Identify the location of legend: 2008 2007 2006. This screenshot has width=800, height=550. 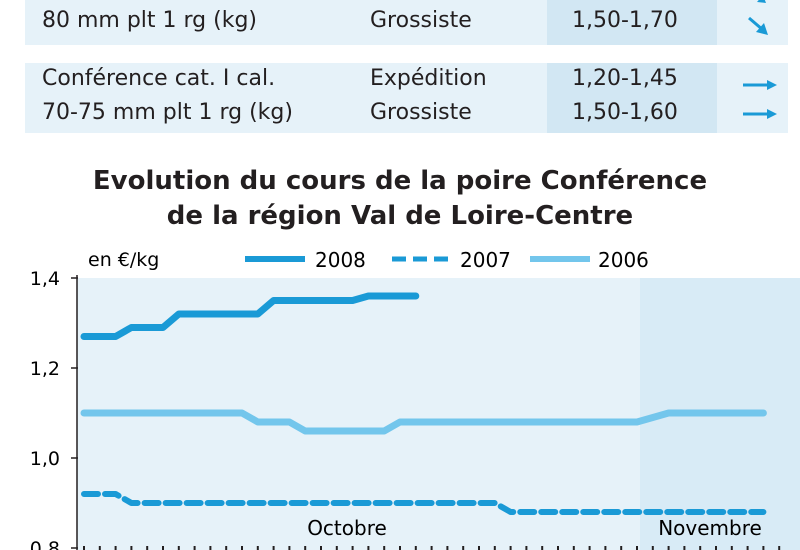
(447, 260).